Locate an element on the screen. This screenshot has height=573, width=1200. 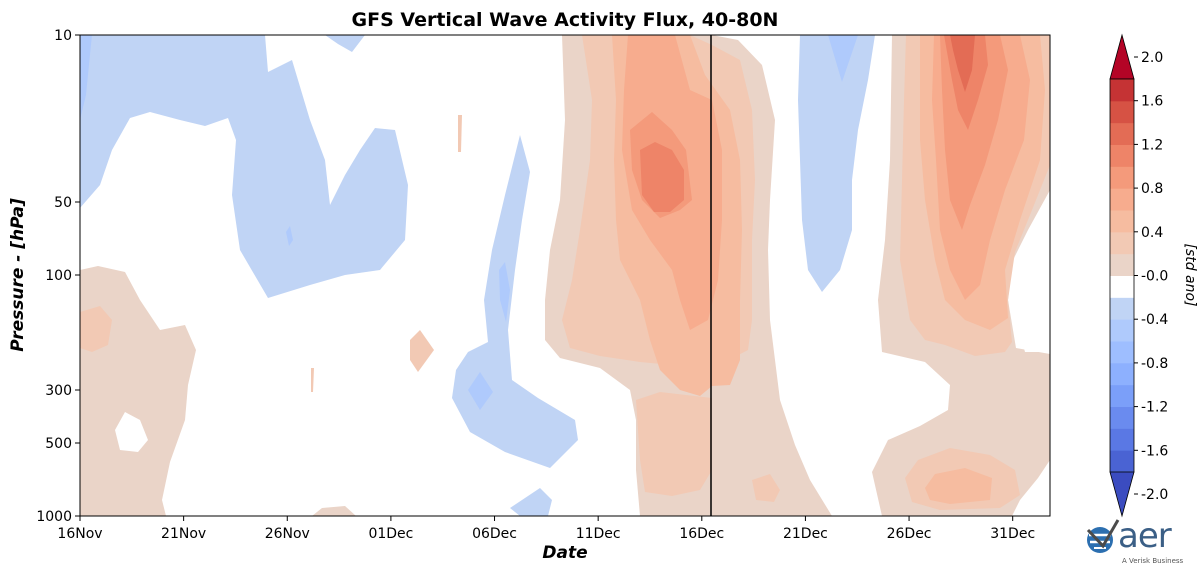
colorbar-extend-min is located at coordinates (1122, 494).